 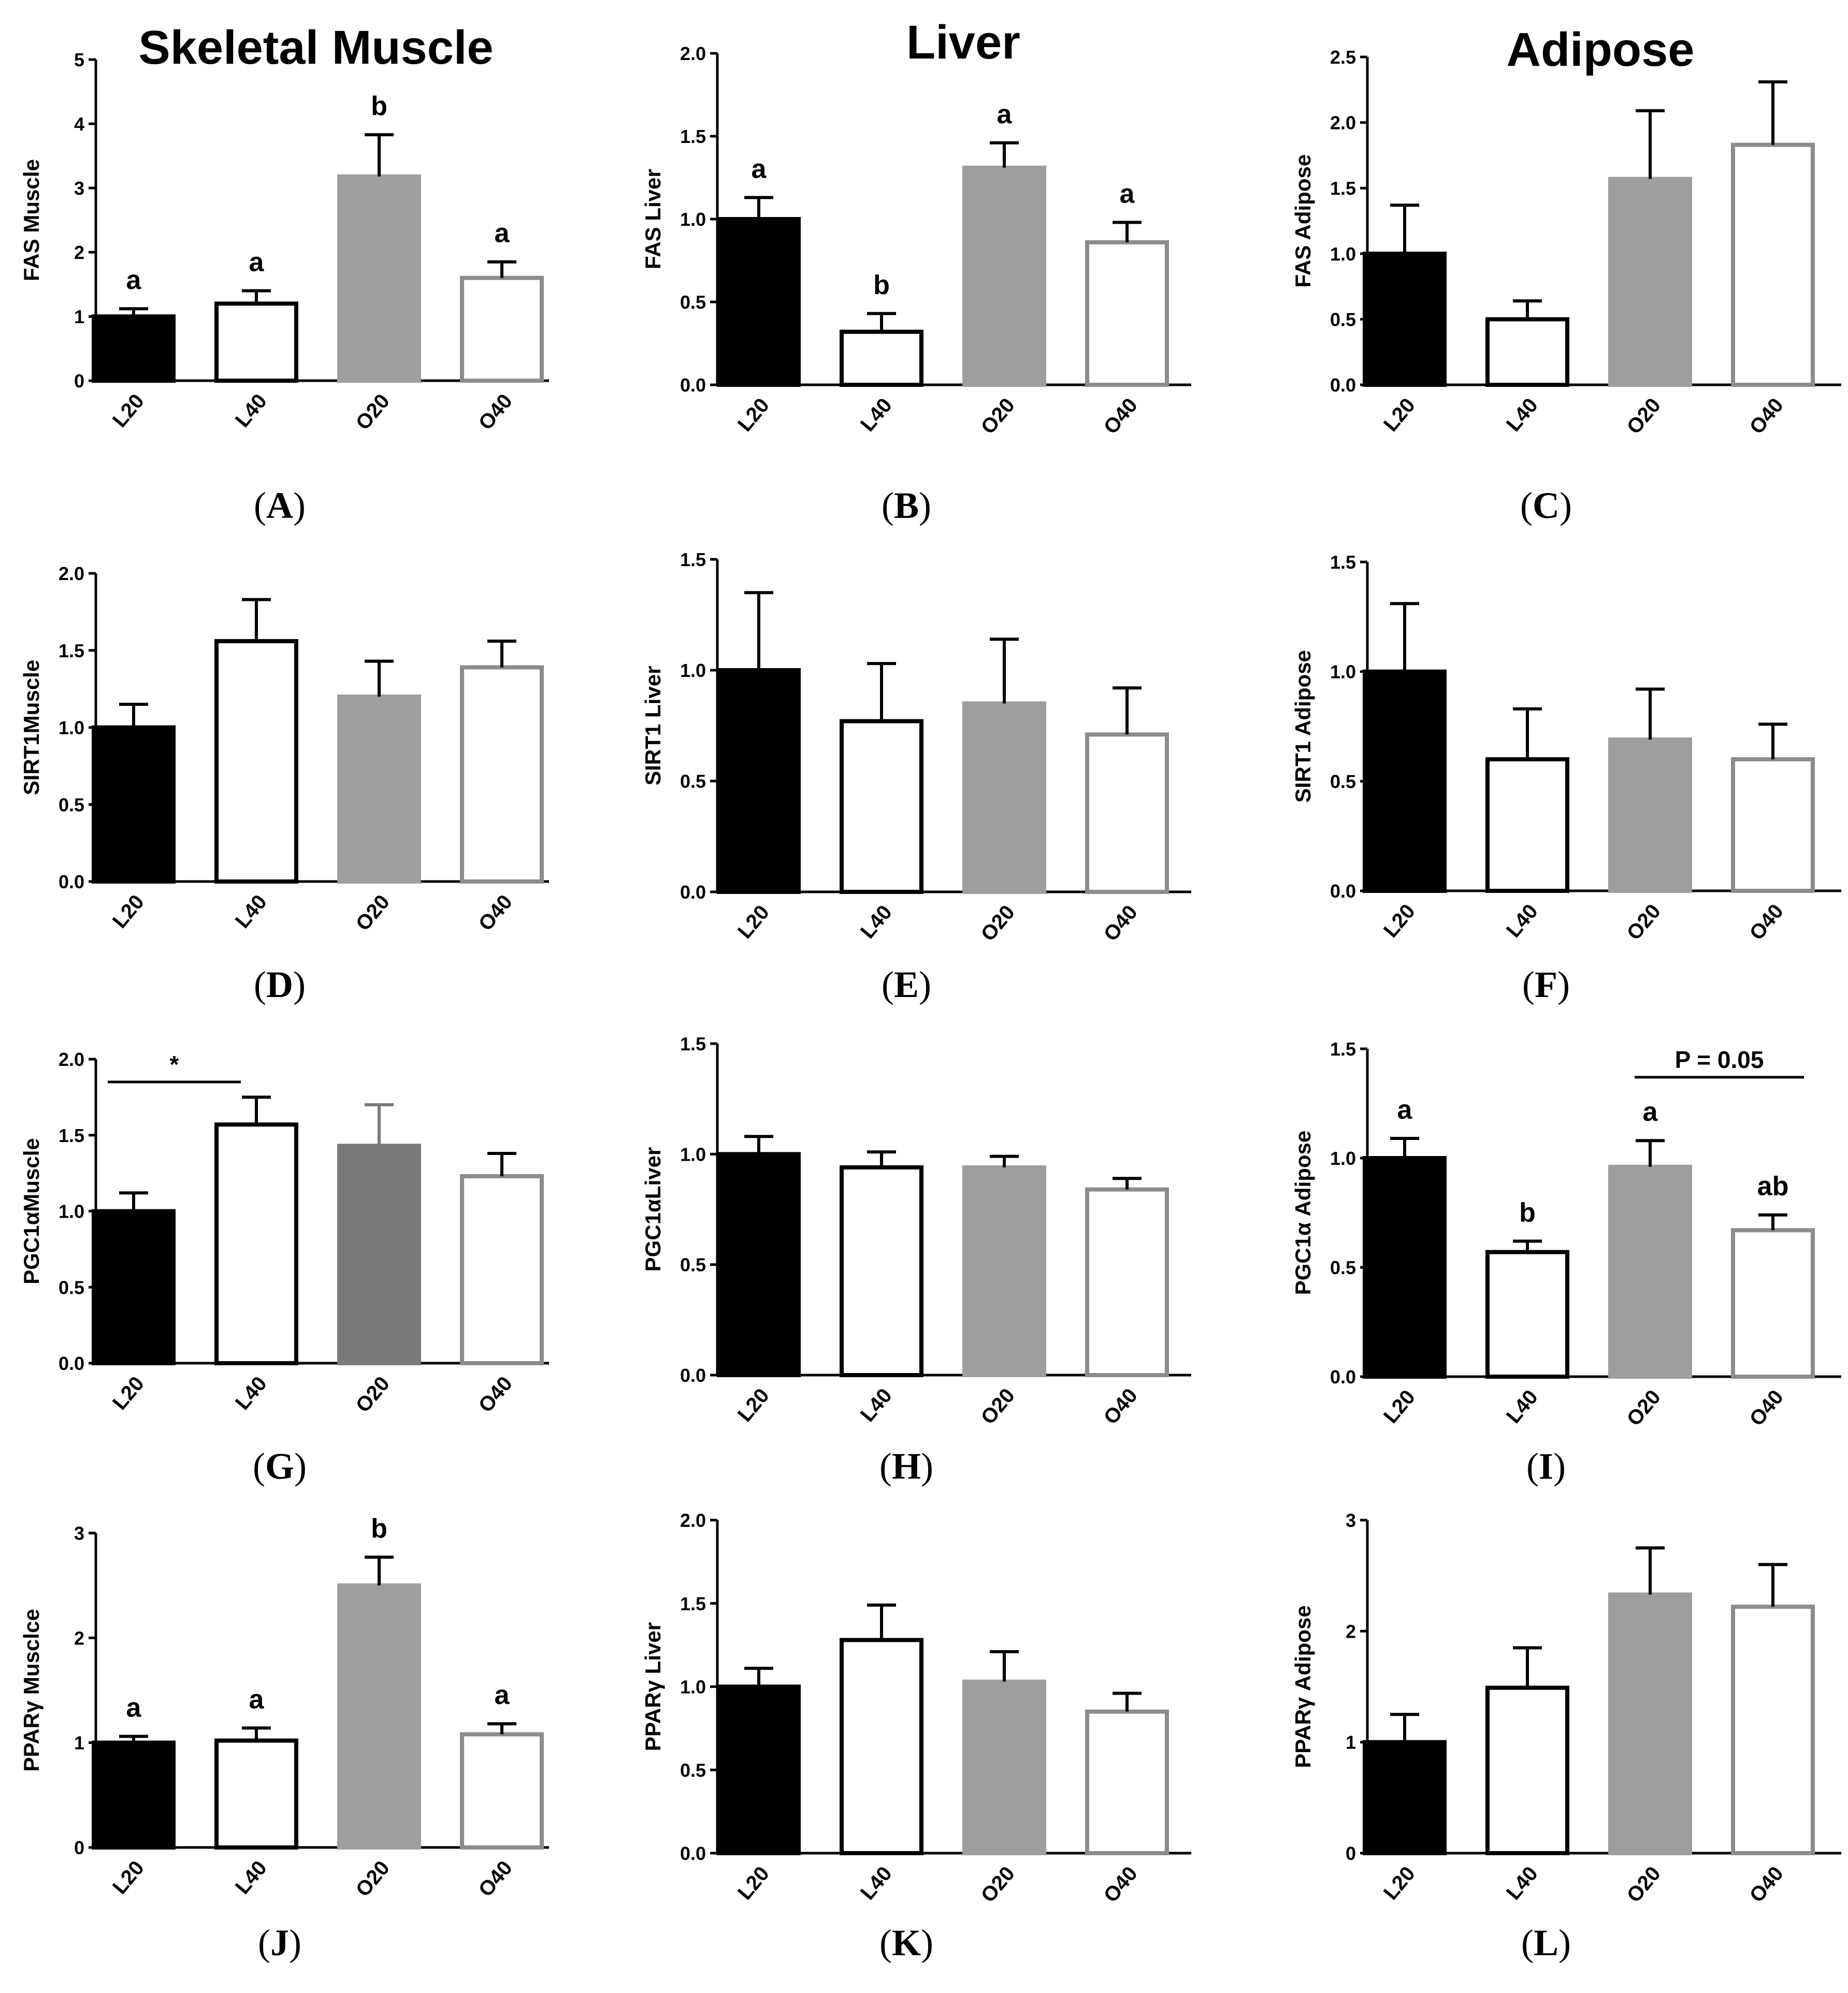 What do you see at coordinates (280, 984) in the screenshot?
I see `panel-label: (D)` at bounding box center [280, 984].